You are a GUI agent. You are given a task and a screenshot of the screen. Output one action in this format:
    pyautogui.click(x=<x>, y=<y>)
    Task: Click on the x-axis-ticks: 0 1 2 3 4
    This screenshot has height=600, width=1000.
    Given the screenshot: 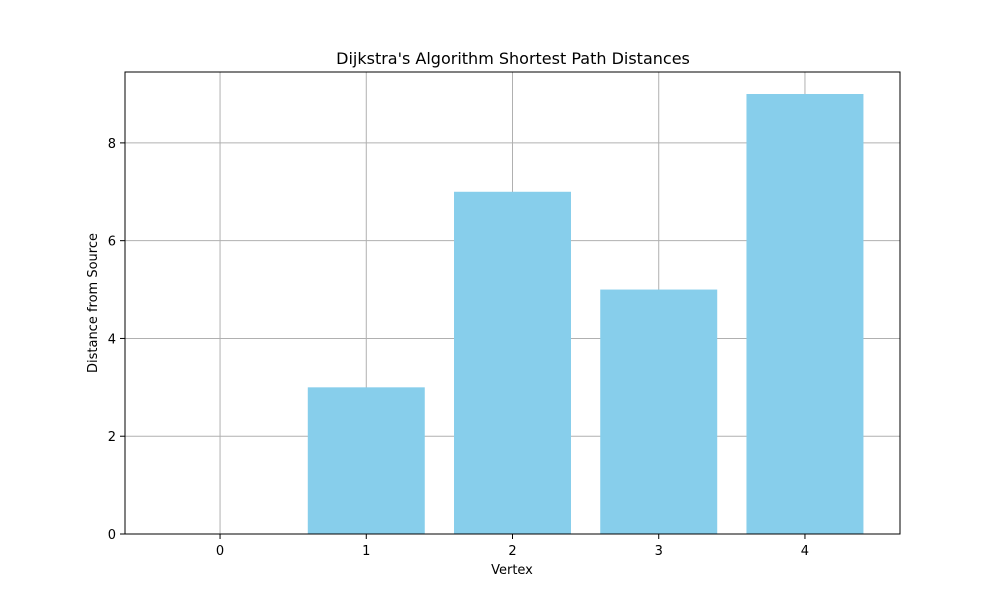 What is the action you would take?
    pyautogui.click(x=512, y=546)
    